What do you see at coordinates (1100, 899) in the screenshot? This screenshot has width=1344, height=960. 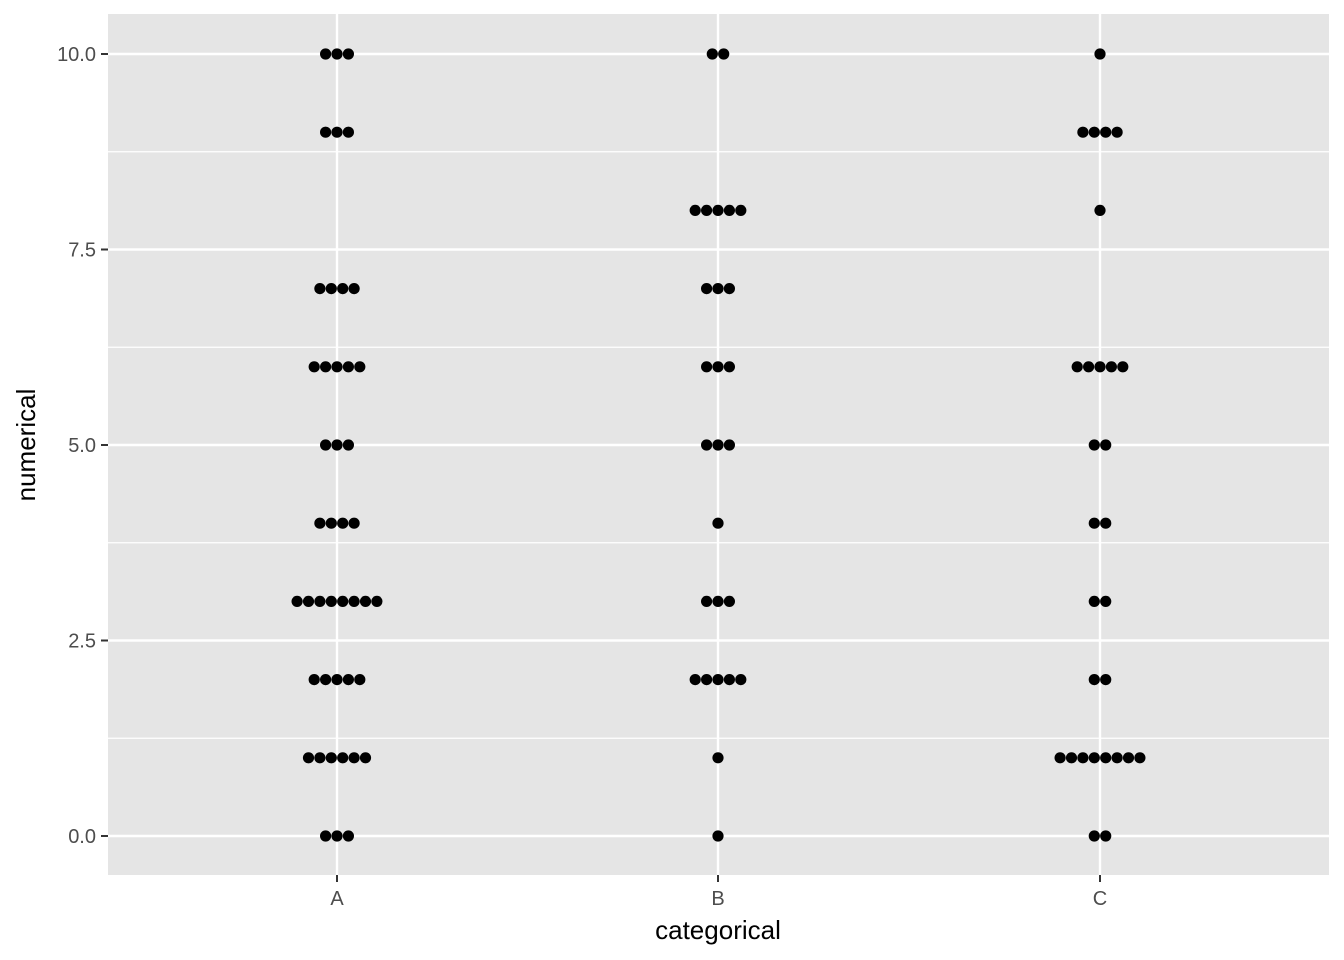 I see `x-tick-label: C` at bounding box center [1100, 899].